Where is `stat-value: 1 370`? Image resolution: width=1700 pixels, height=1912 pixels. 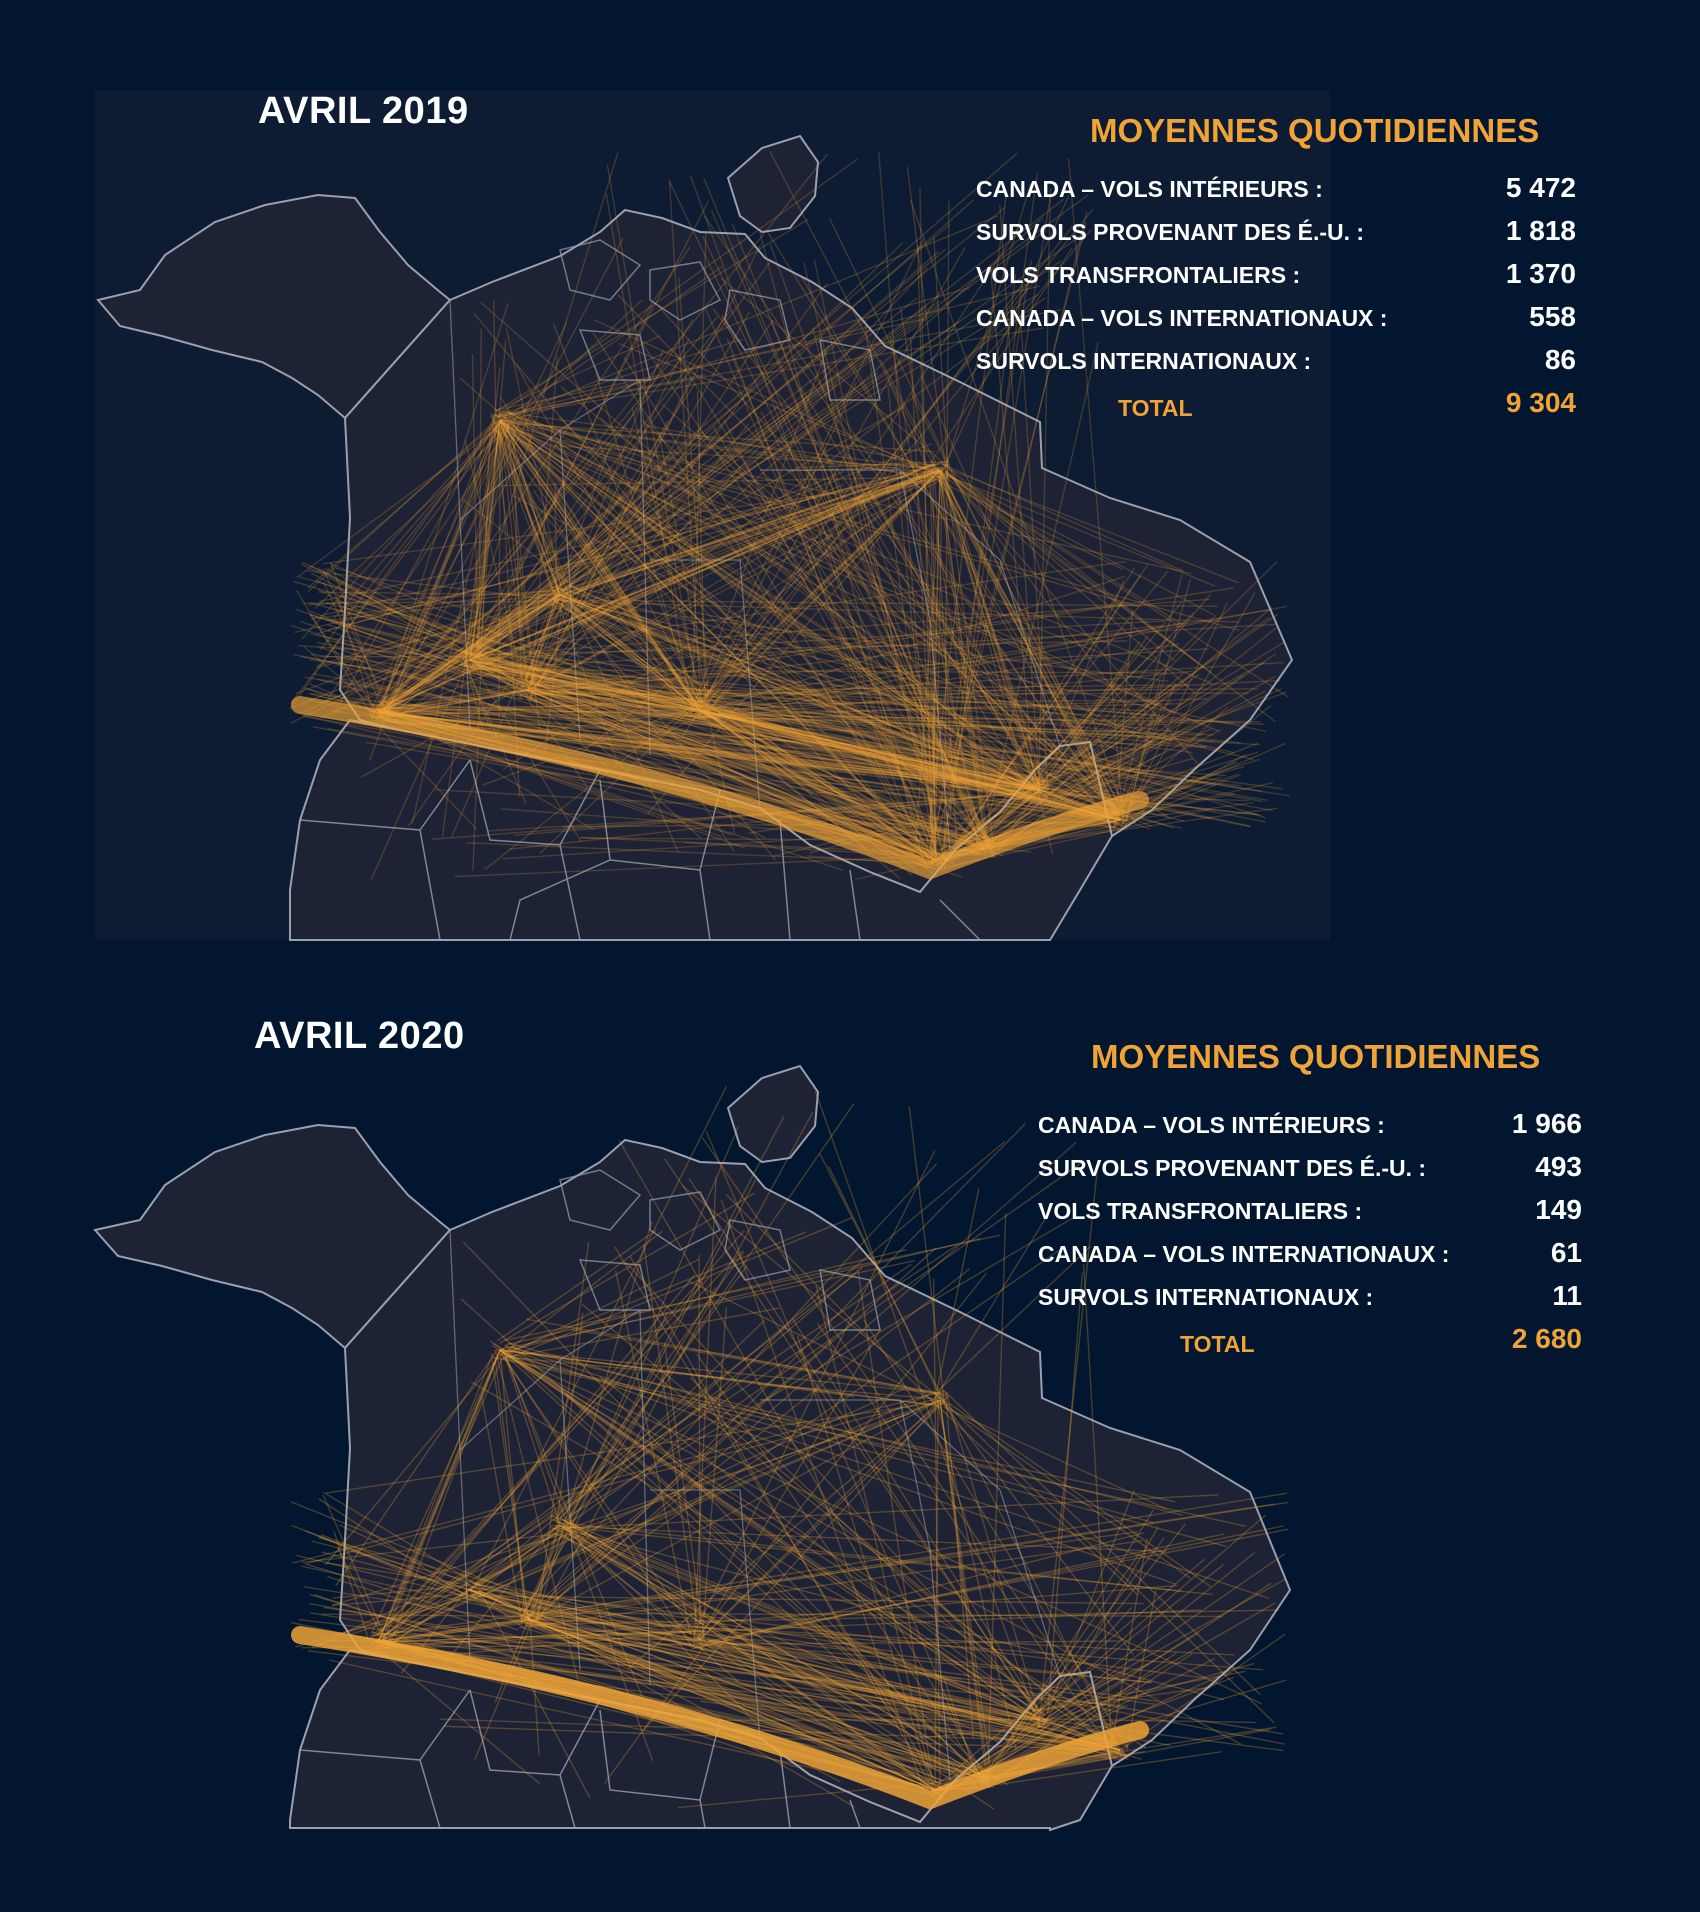 stat-value: 1 370 is located at coordinates (1540, 273).